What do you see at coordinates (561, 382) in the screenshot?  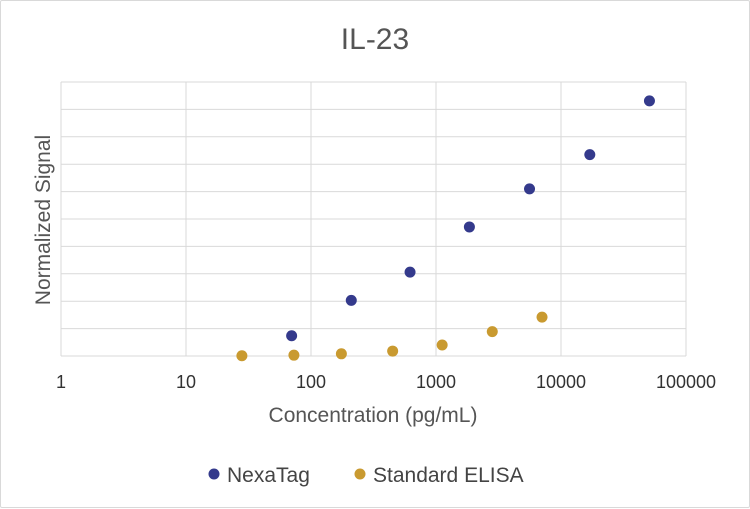 I see `x-tick-label: 10000` at bounding box center [561, 382].